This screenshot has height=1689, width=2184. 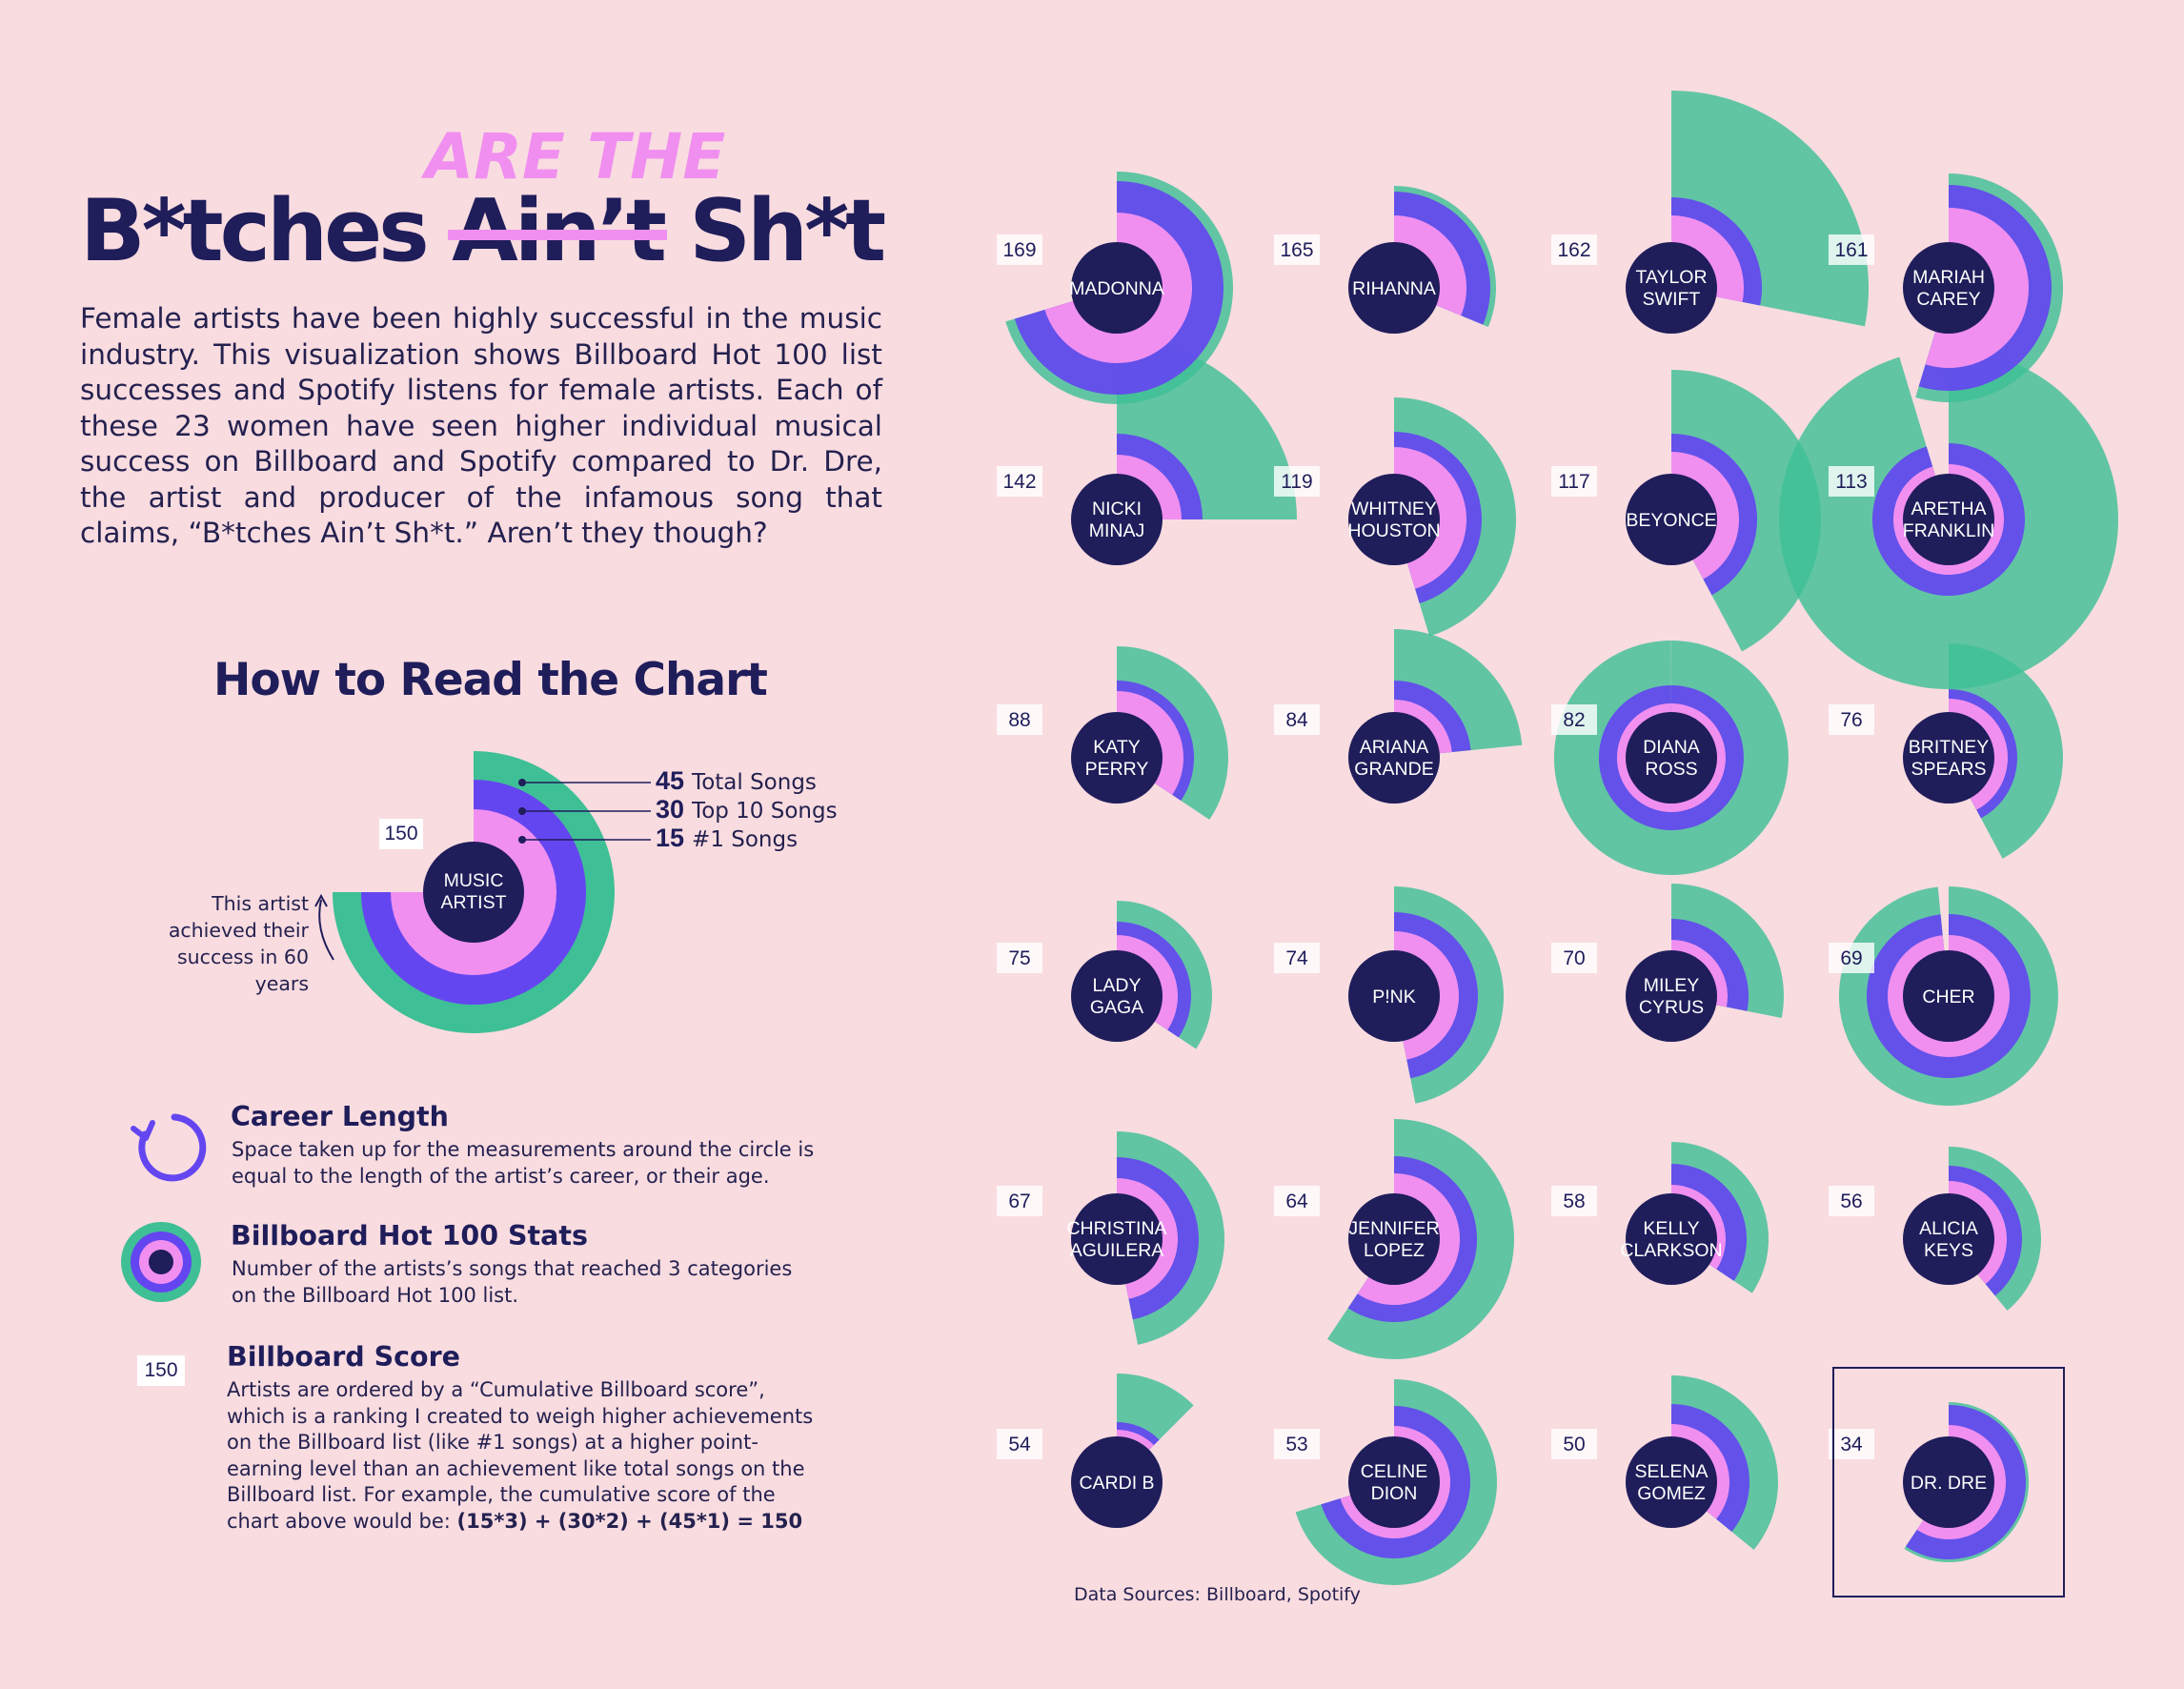 I want to click on artist-name-lady-gaga: LADY GAGA, so click(x=1116, y=997).